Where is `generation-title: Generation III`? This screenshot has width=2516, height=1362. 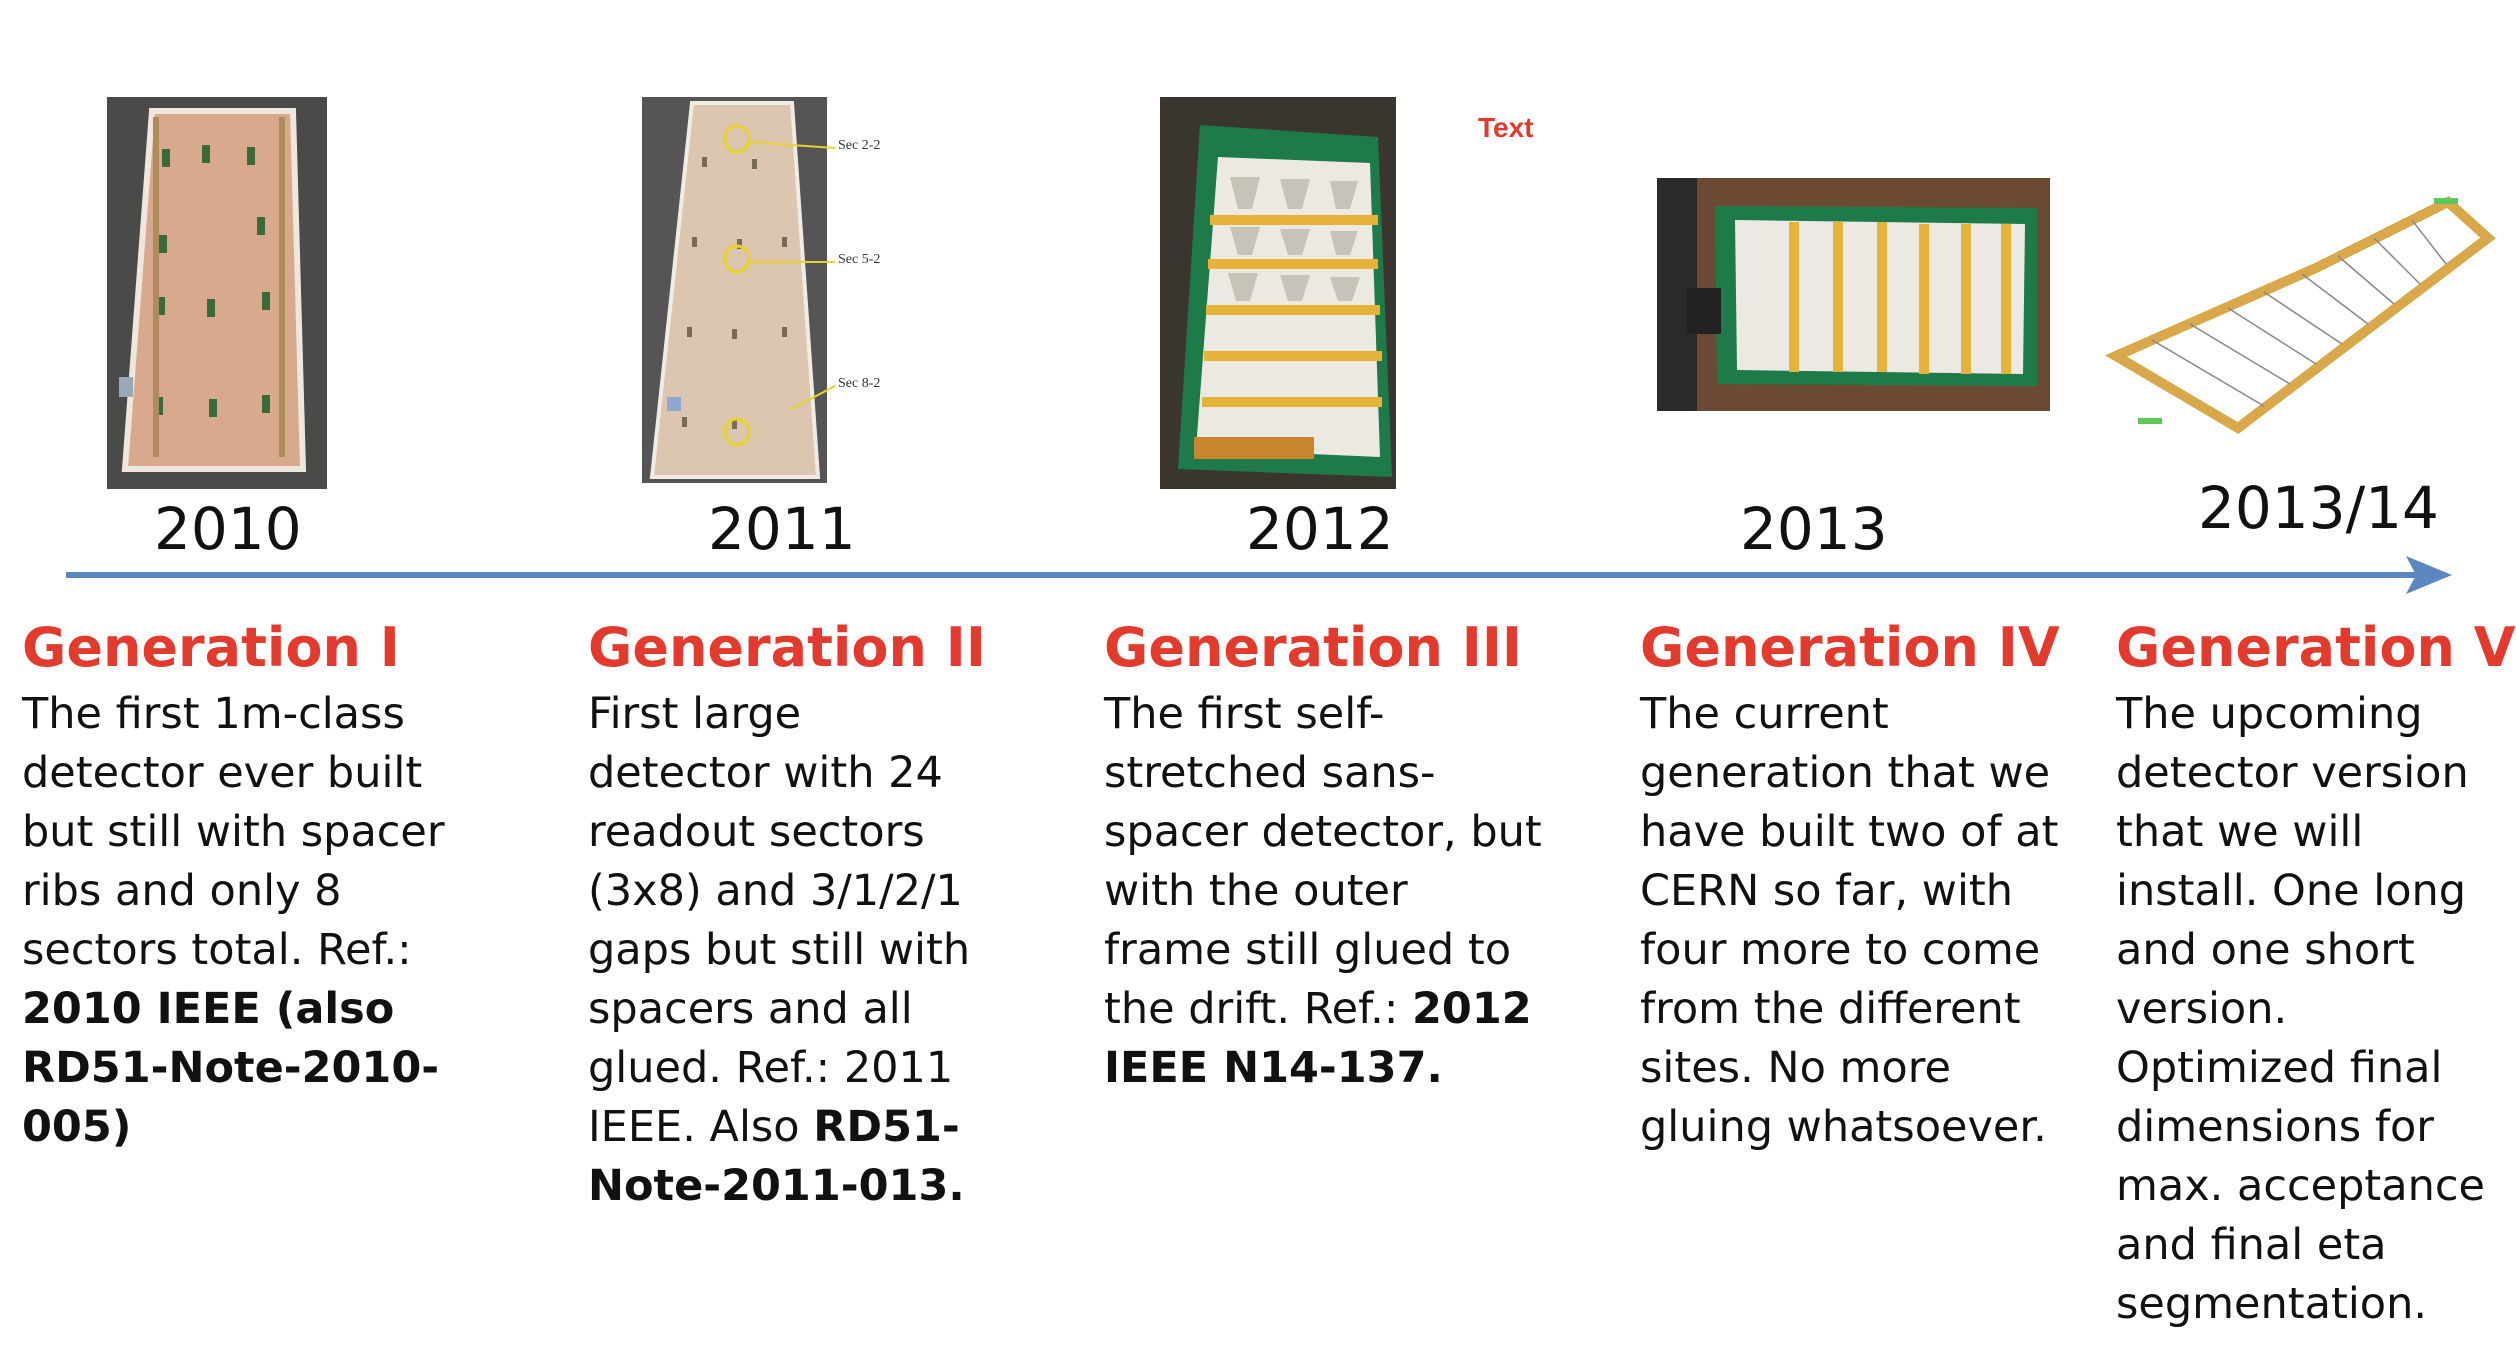 generation-title: Generation III is located at coordinates (1313, 647).